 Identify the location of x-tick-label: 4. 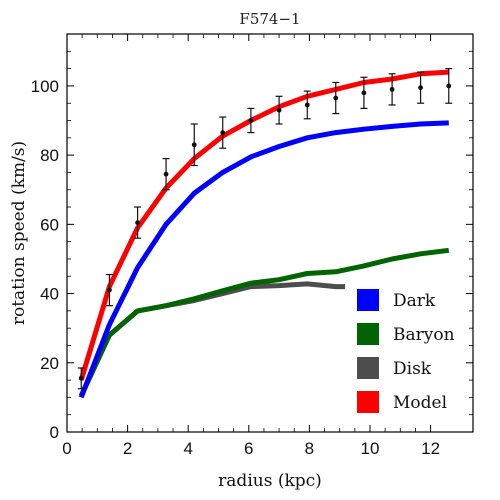
(187, 448).